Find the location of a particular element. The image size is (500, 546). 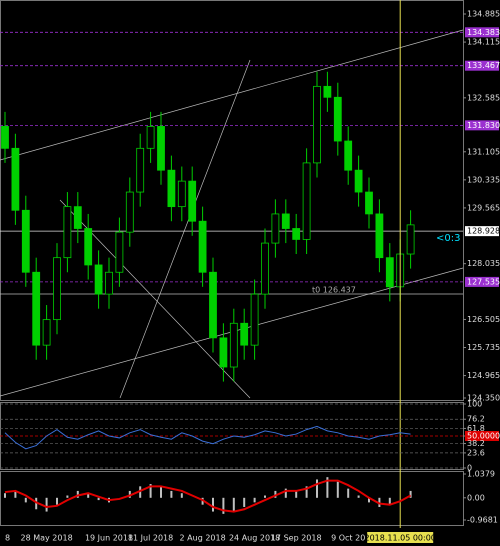

y-tick-label: 23.6 is located at coordinates (476, 452).